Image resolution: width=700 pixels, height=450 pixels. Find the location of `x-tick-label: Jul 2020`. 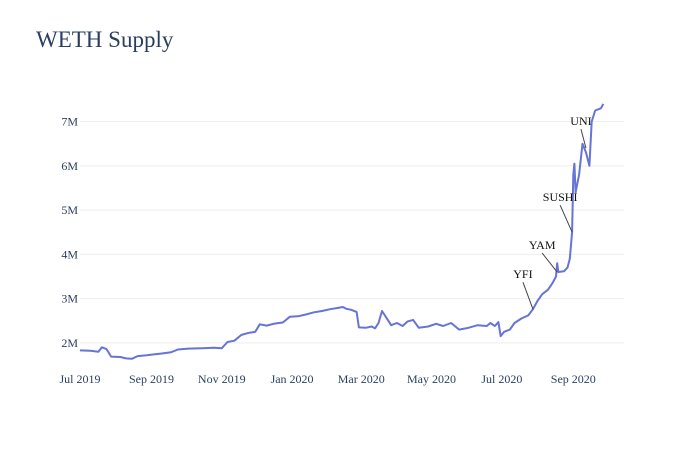

x-tick-label: Jul 2020 is located at coordinates (501, 379).